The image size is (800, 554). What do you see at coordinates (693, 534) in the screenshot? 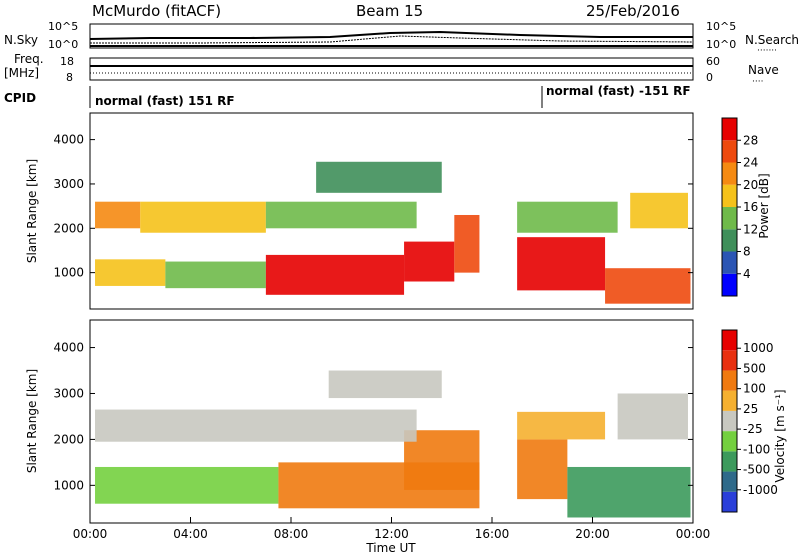
I see `xtick-6: 00:00` at bounding box center [693, 534].